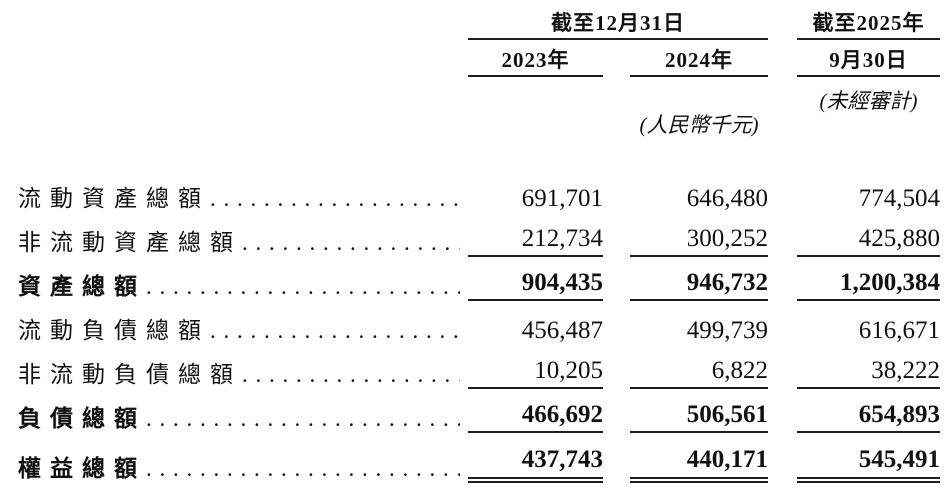  I want to click on value-sep2025: 654,893, so click(868, 417).